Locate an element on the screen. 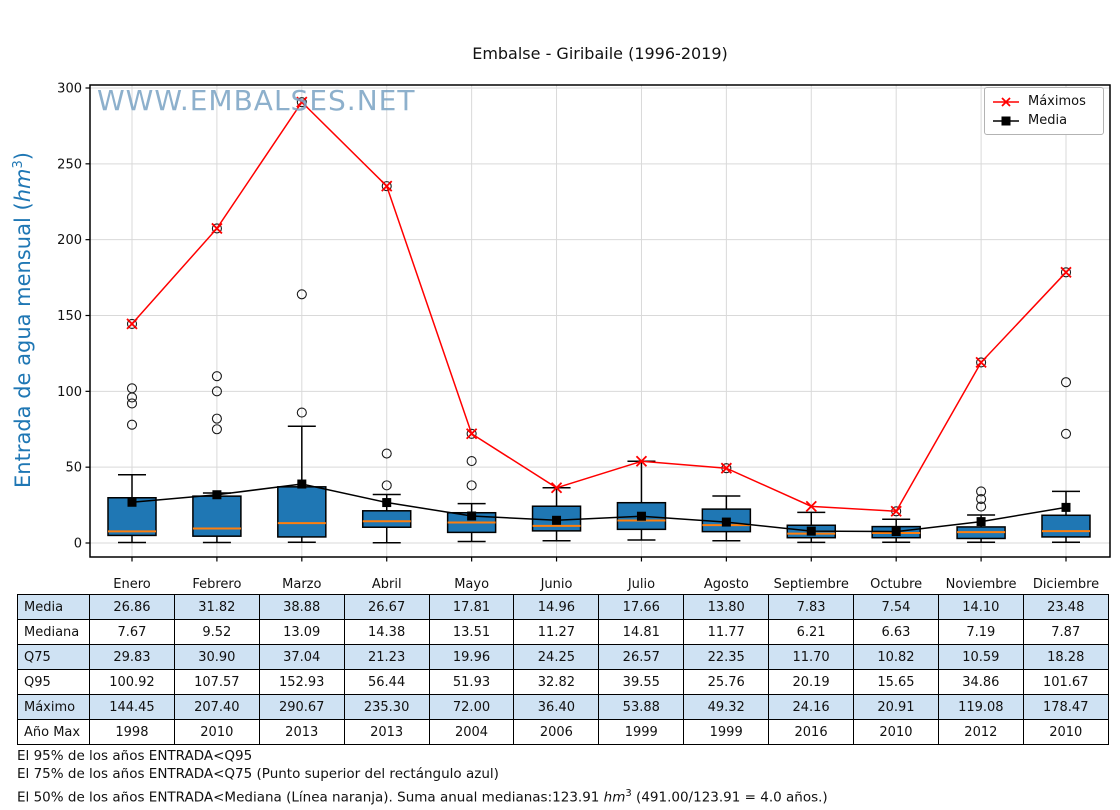 This screenshot has height=810, width=1120. table-cell: 10.82 is located at coordinates (896, 657).